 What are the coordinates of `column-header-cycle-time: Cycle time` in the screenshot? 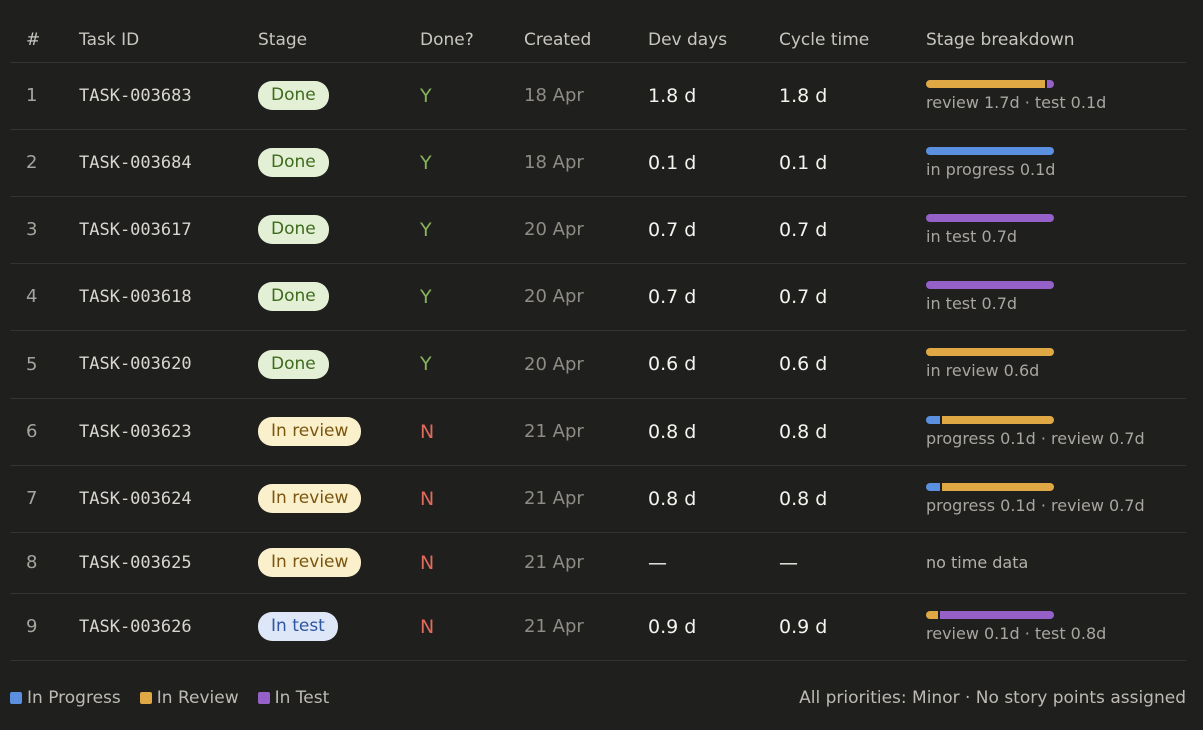 It's located at (824, 40).